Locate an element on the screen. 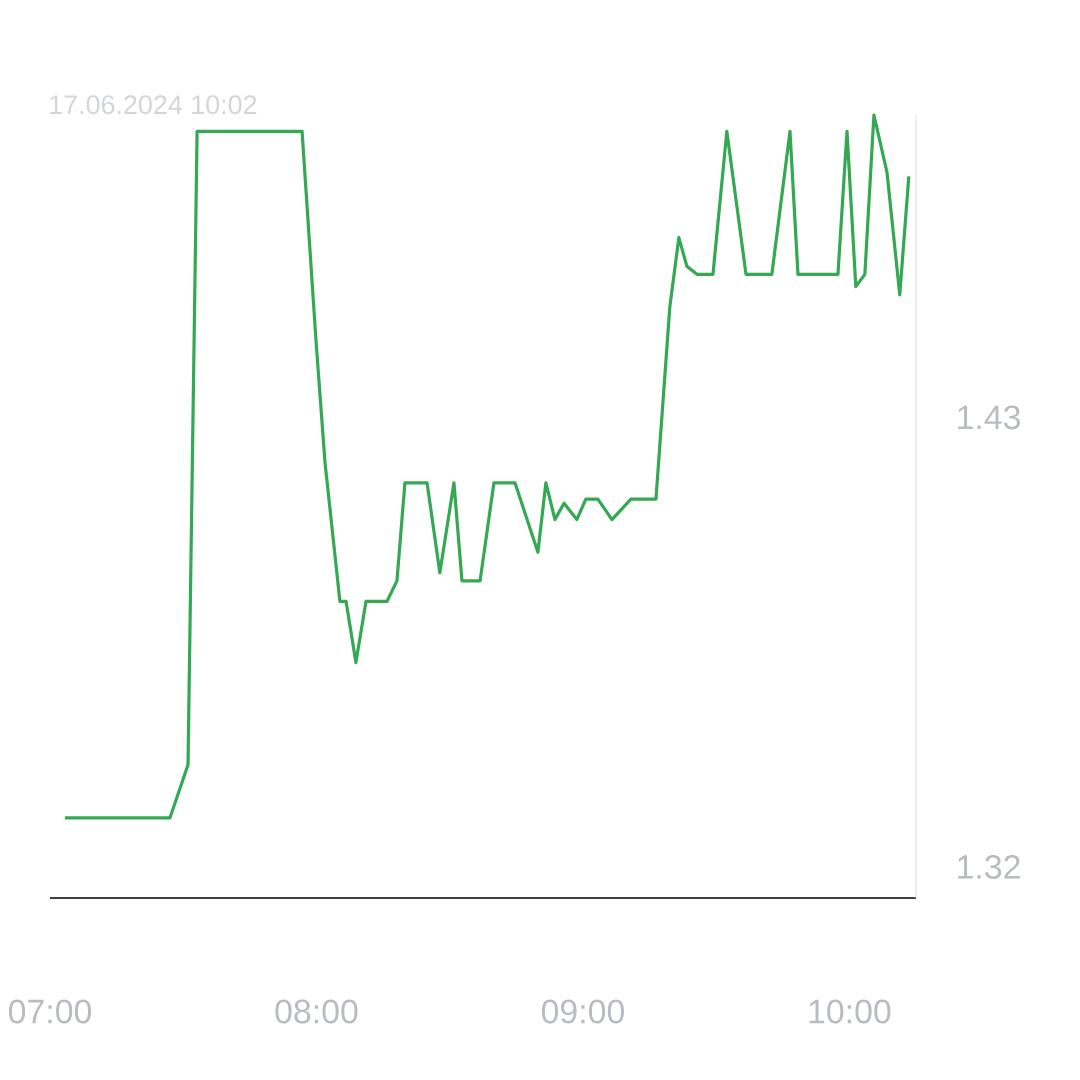 The image size is (1080, 1080). x-tick-label: 07:00 is located at coordinates (50, 1011).